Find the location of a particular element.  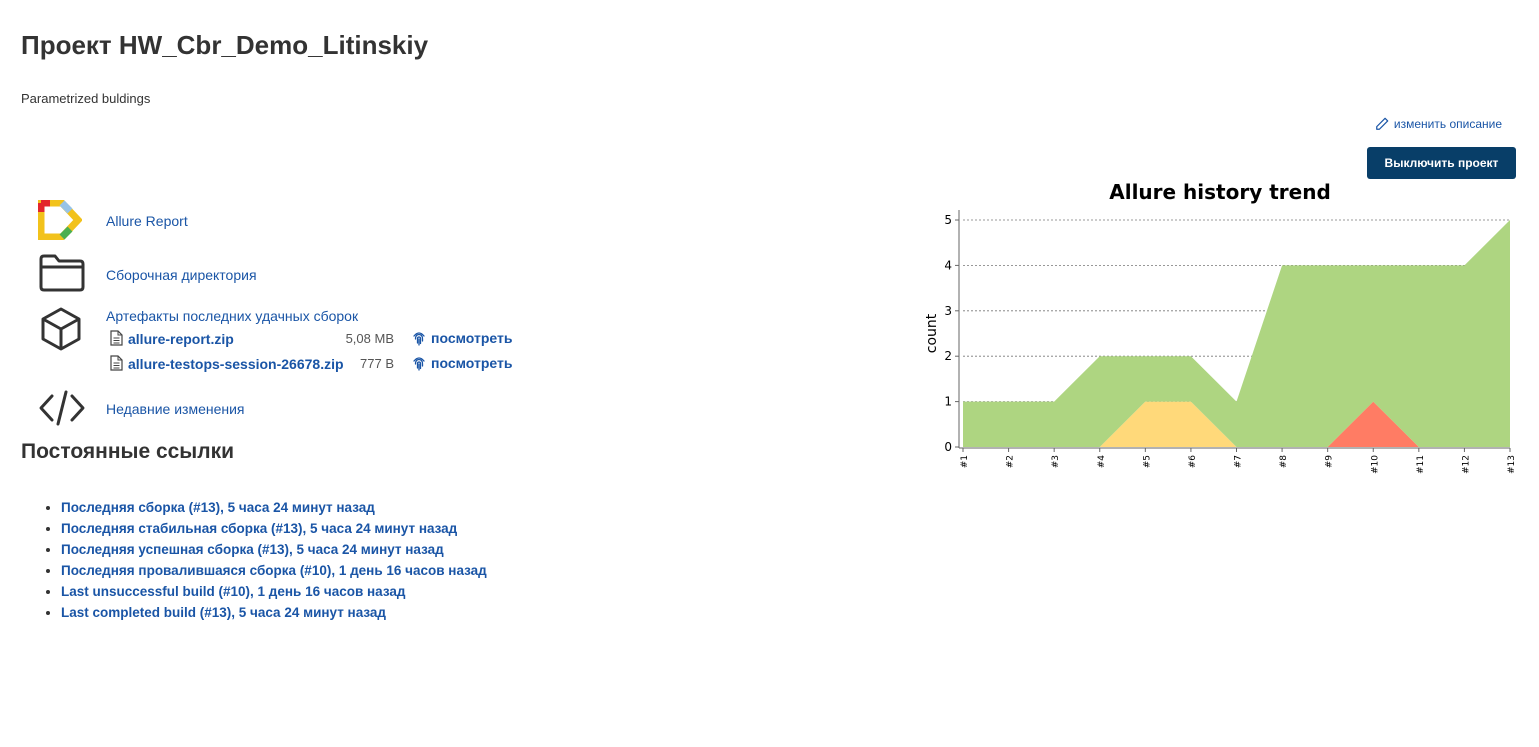

allure-logo-icon is located at coordinates (60, 220).